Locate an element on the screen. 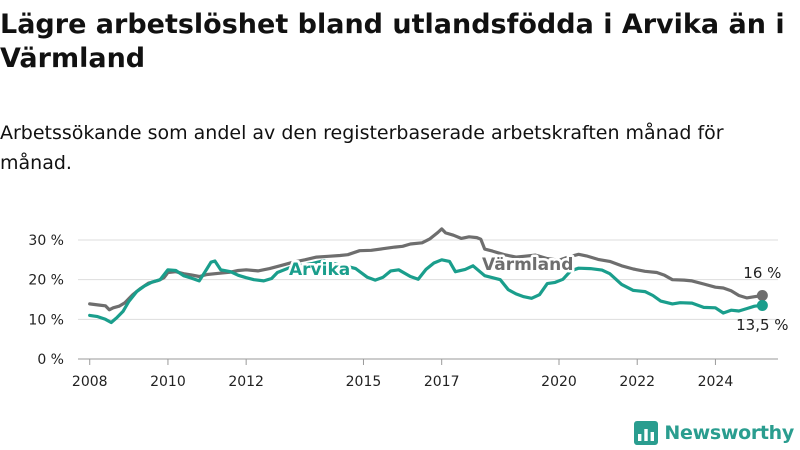 The height and width of the screenshot is (450, 800). series-label-arvika: Arvika is located at coordinates (319, 270).